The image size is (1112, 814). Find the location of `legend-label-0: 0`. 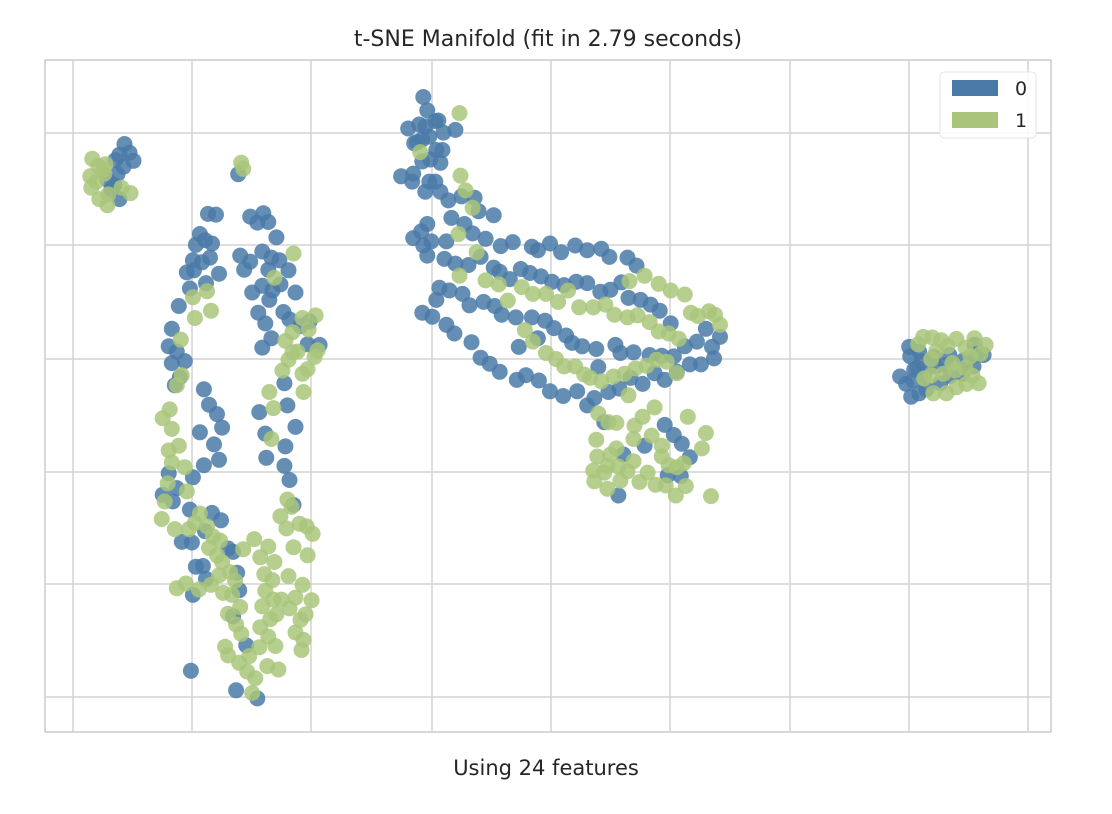

legend-label-0: 0 is located at coordinates (1021, 89).